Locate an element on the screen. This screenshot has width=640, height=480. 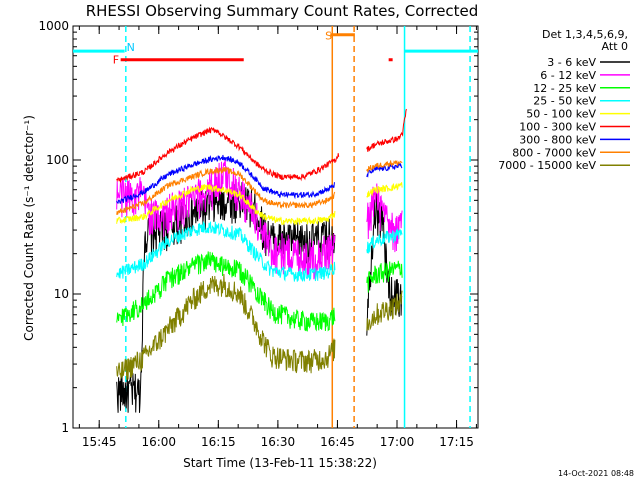
legend-label-9: 7000 - 15000 keV is located at coordinates (547, 165).